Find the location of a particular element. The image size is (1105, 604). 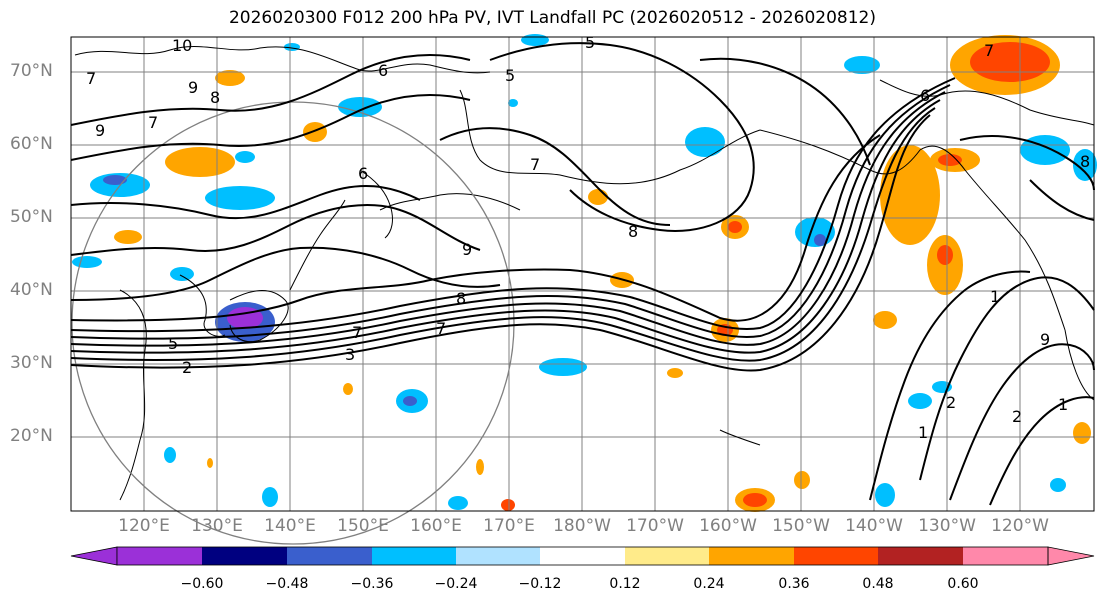

colorbar-tick: −0.36 is located at coordinates (372, 584).